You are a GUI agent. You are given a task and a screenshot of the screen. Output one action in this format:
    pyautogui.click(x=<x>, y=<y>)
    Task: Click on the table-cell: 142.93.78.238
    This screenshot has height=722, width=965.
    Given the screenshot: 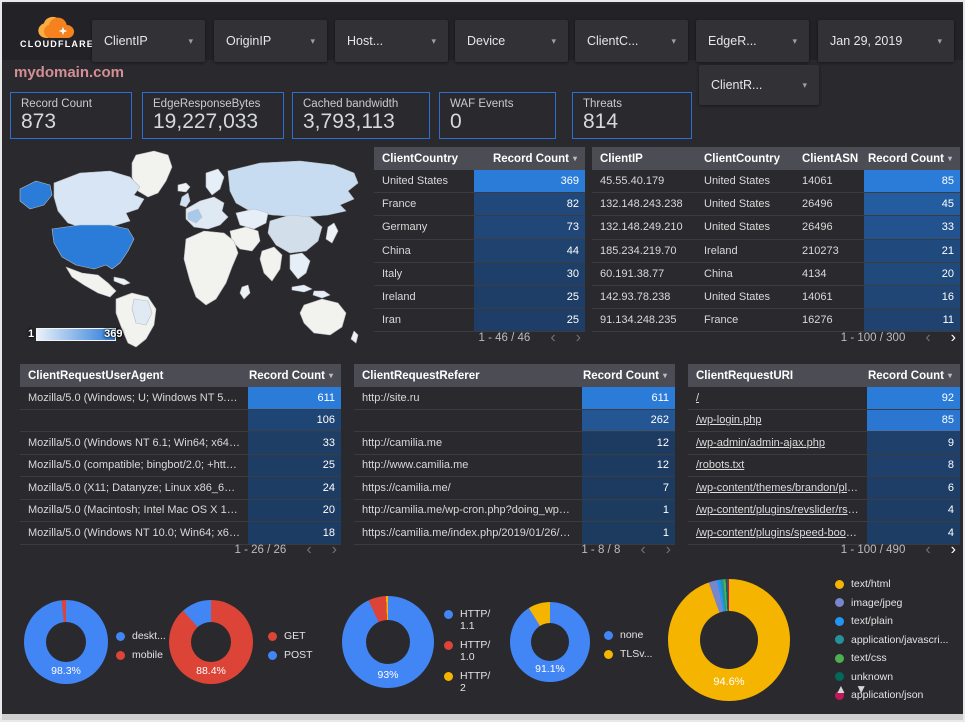 What is the action you would take?
    pyautogui.click(x=635, y=297)
    